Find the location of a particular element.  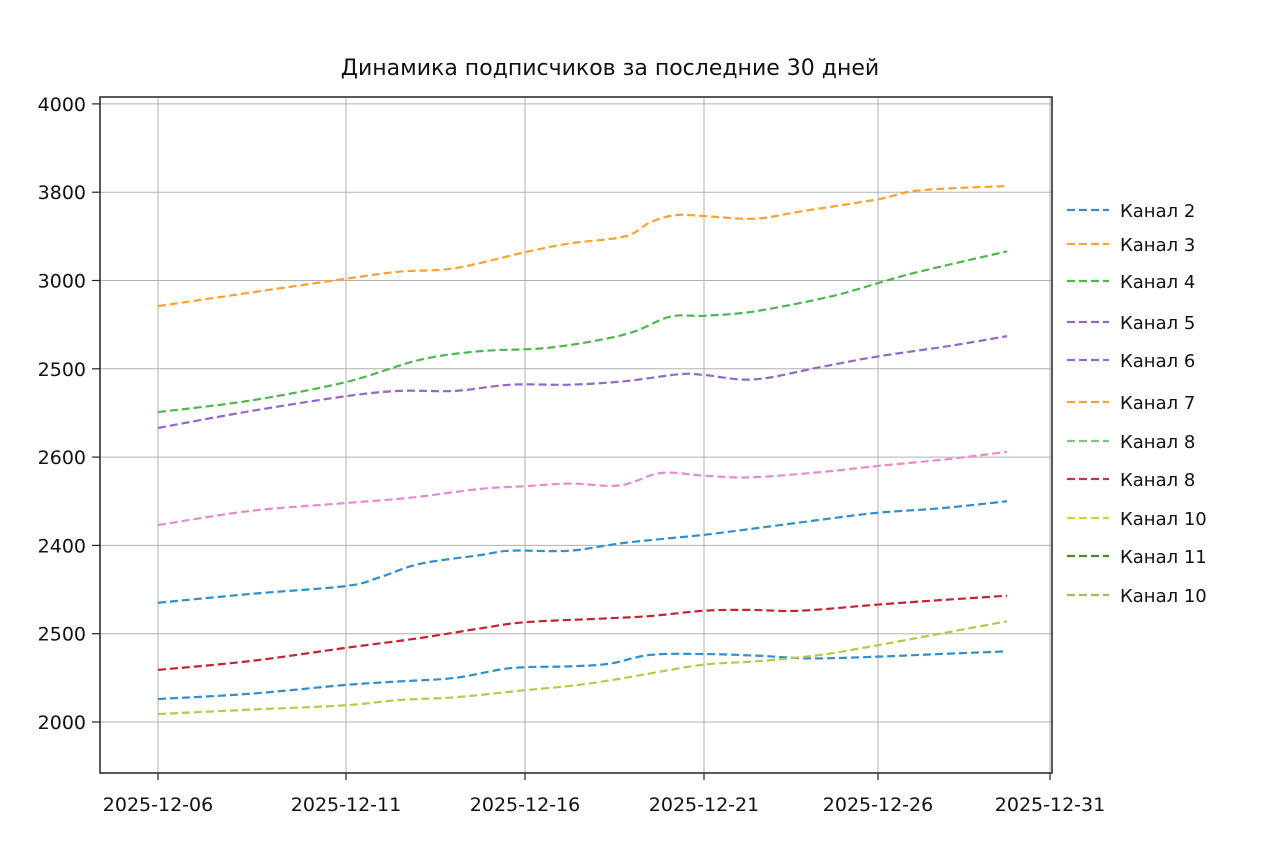

legend-item: Канал 11 is located at coordinates (1137, 557).